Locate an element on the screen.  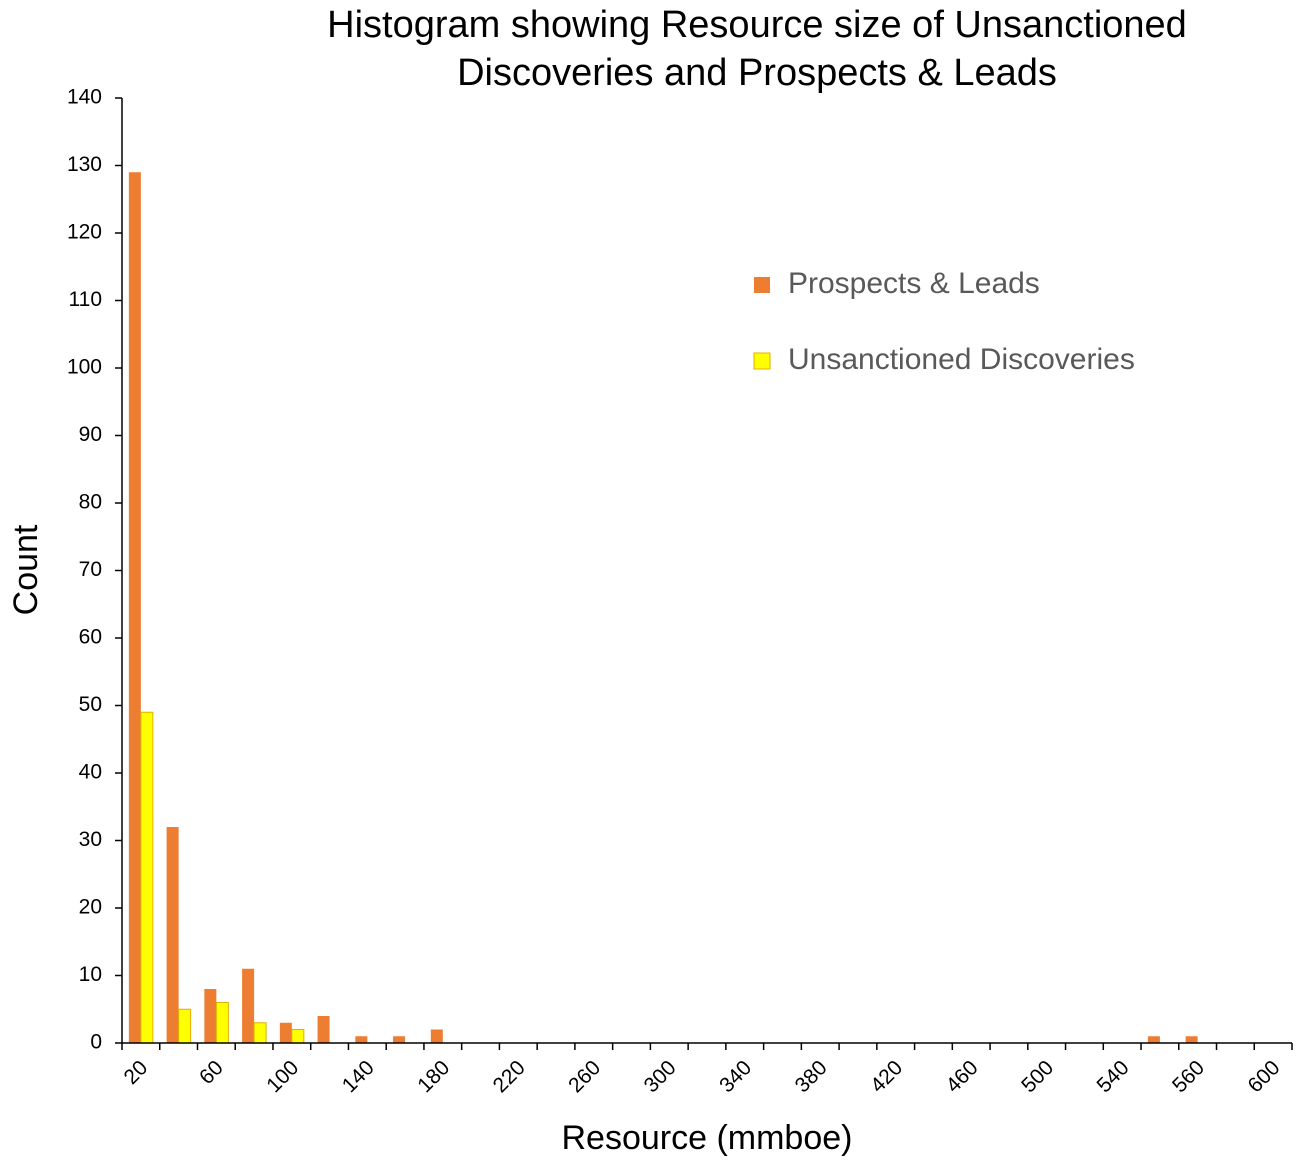
legend-label: Unsanctioned Discoveries is located at coordinates (961, 359).